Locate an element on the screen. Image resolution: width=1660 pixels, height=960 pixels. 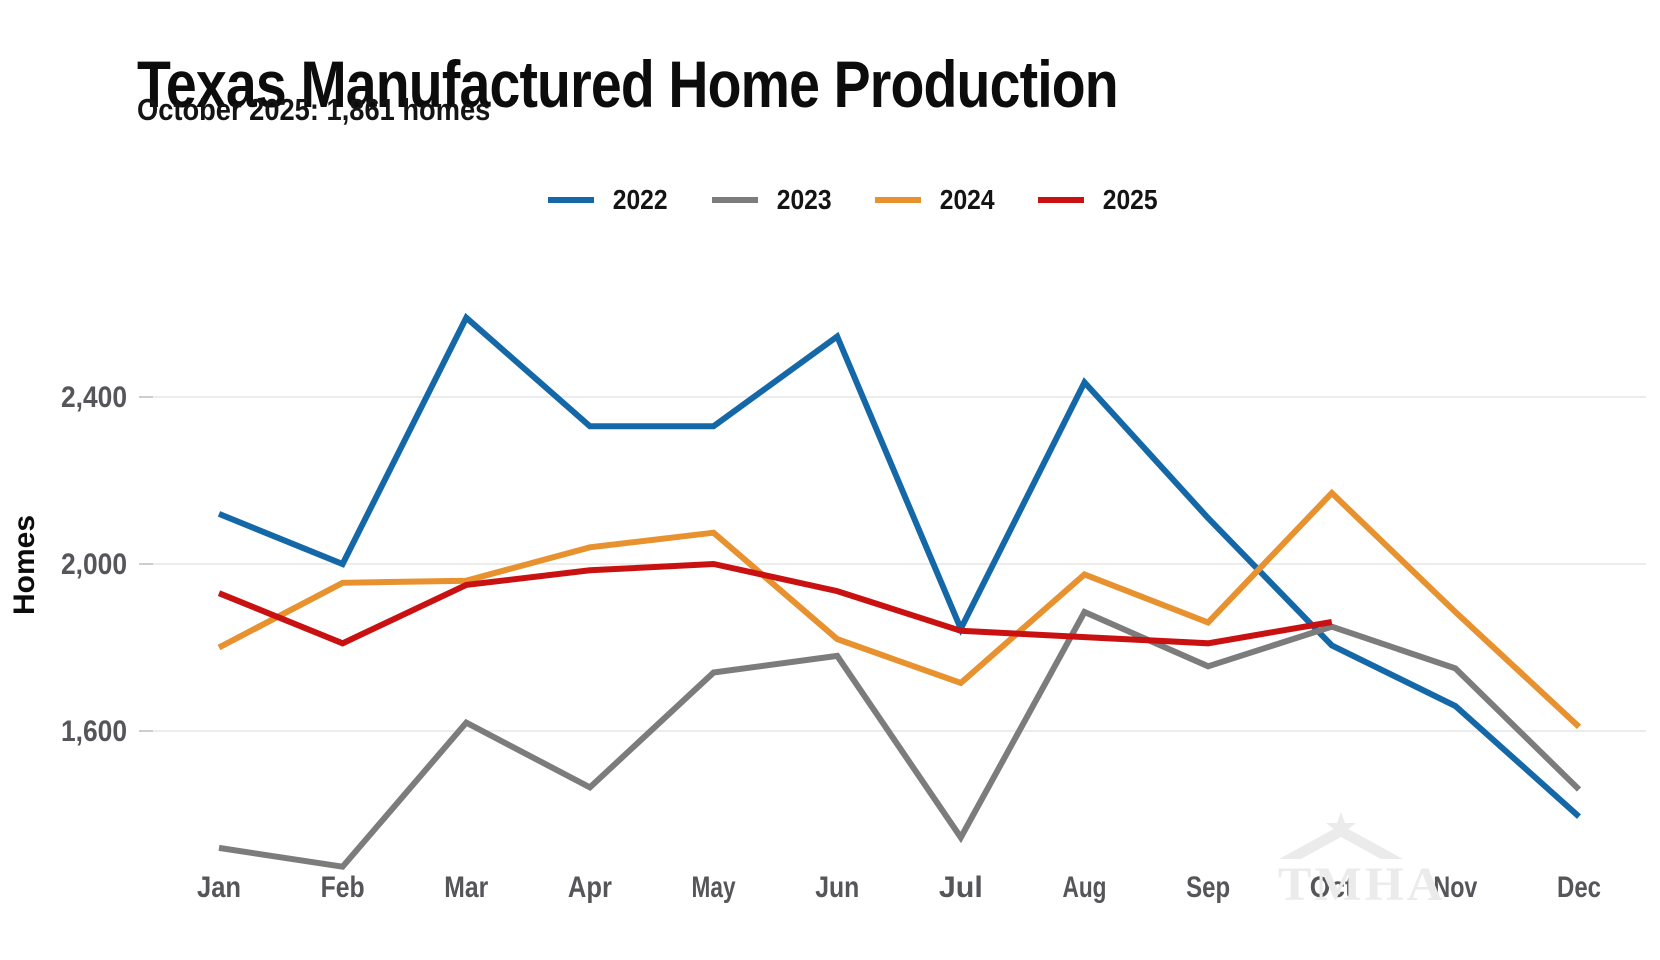
ytick-label-2,000: 2,000 is located at coordinates (94, 564).